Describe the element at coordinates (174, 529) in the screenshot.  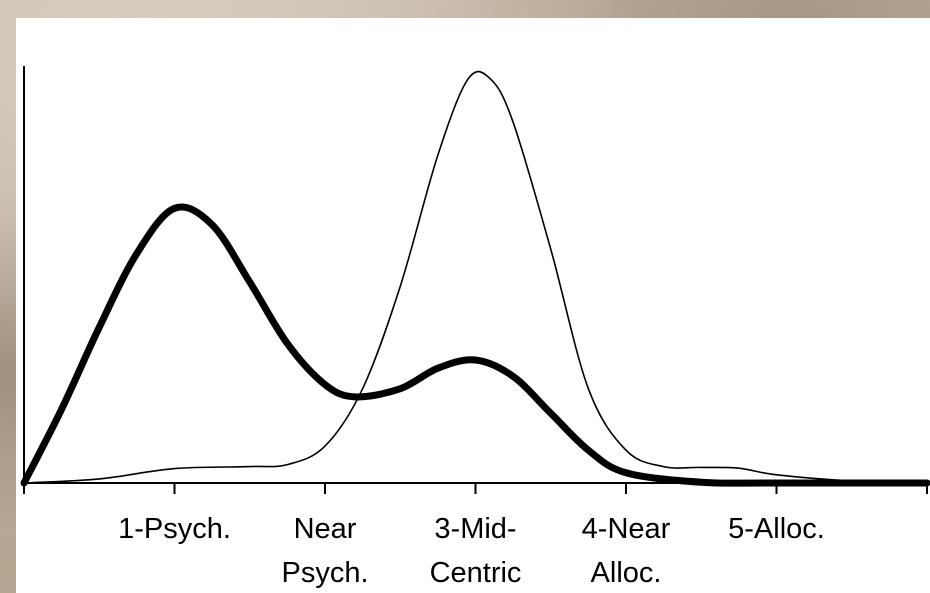
I see `x-tick-label: 1-Psych.` at that location.